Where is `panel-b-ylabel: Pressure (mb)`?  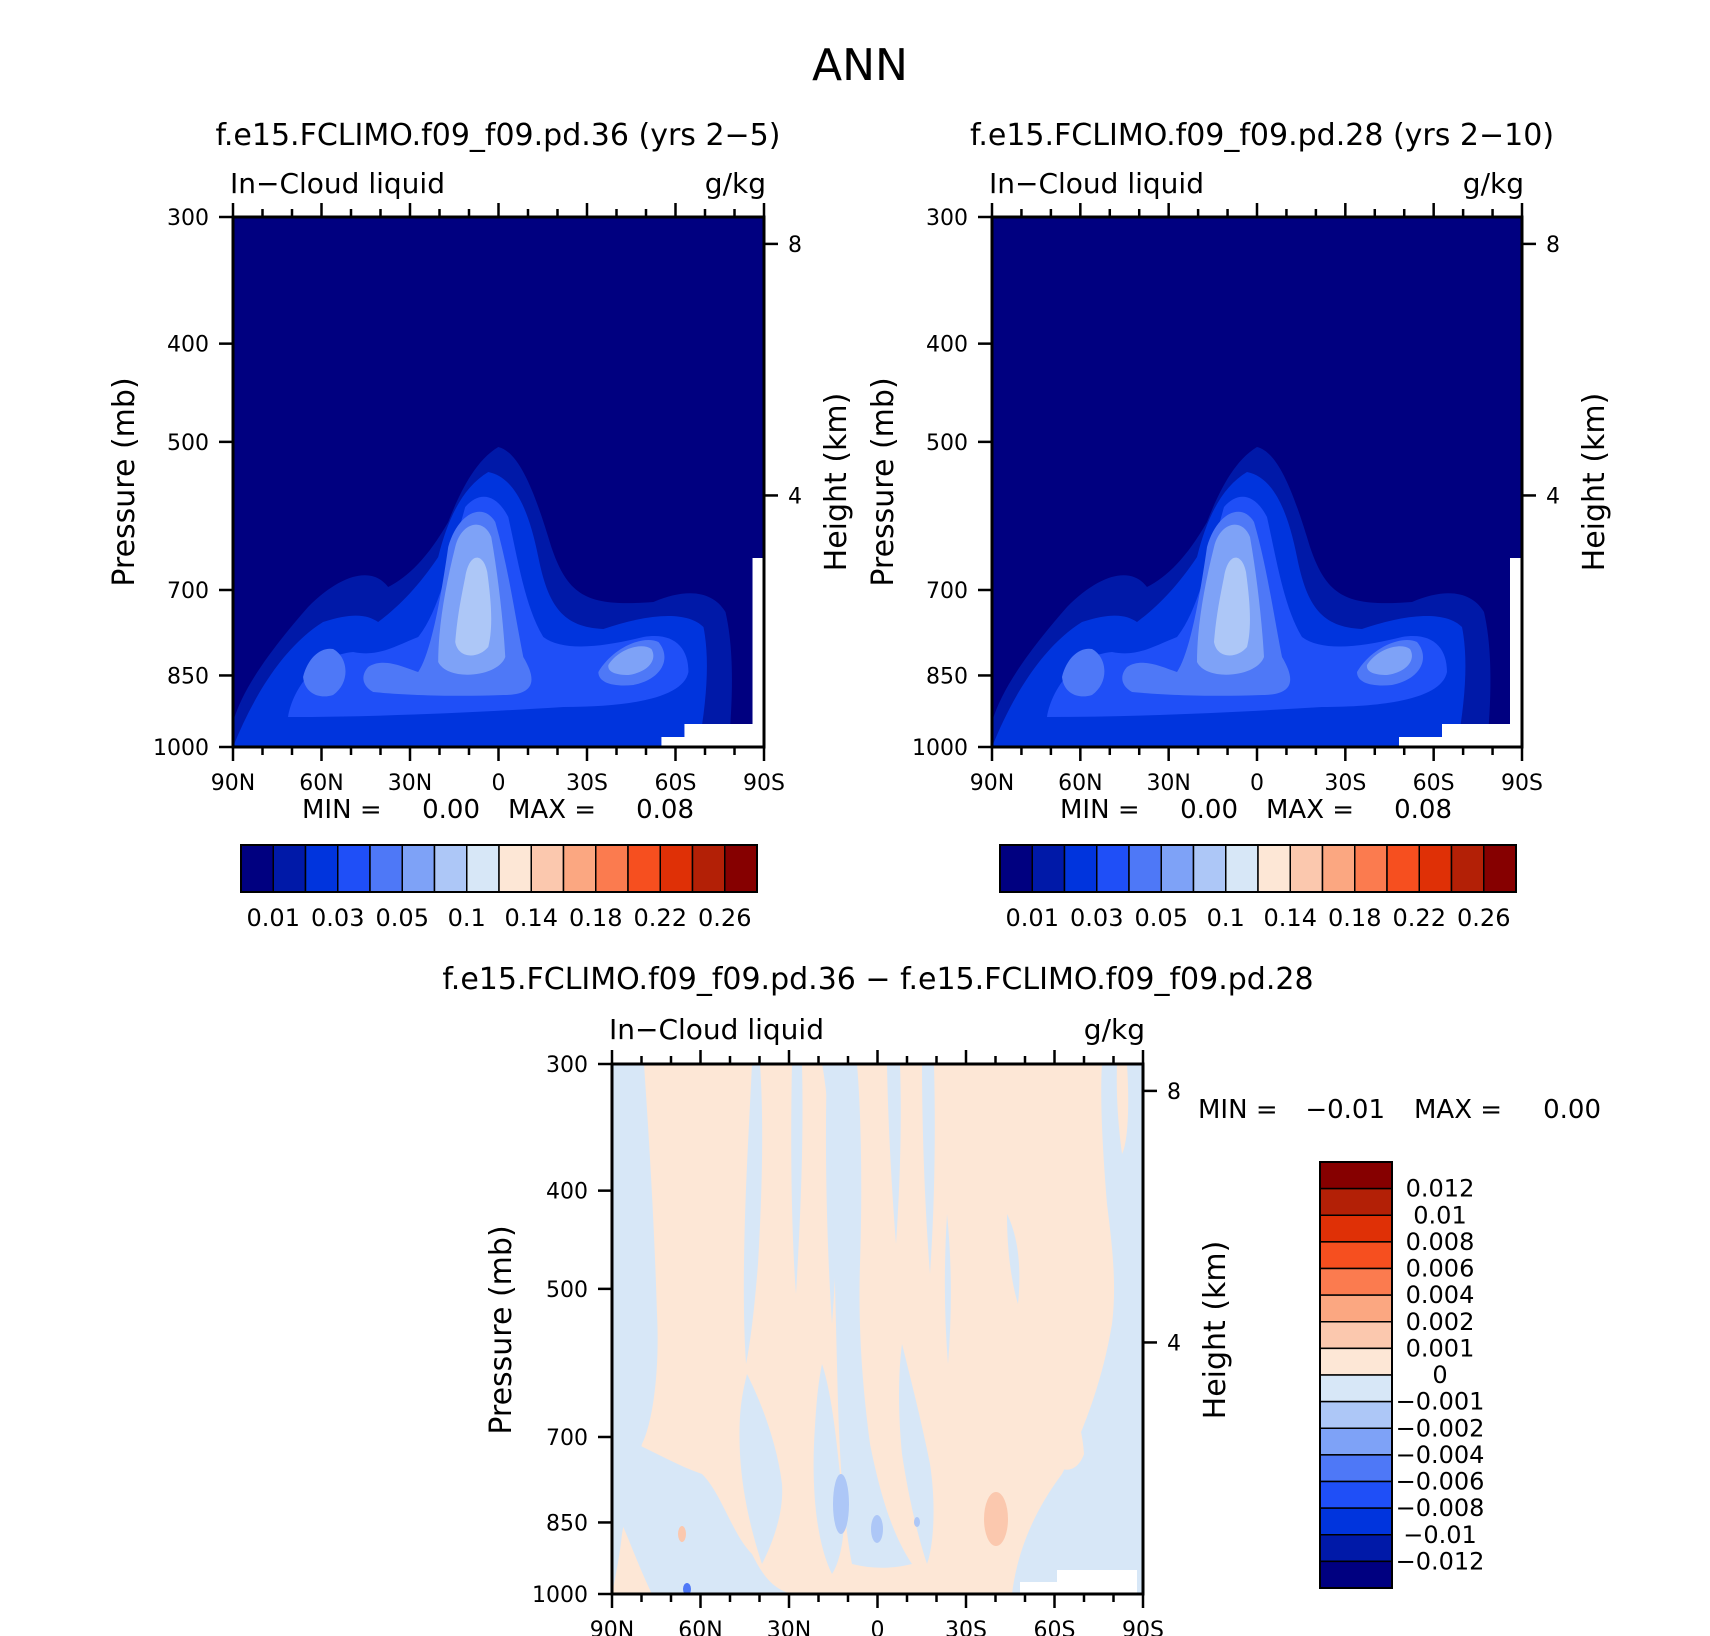 panel-b-ylabel: Pressure (mb) is located at coordinates (883, 481).